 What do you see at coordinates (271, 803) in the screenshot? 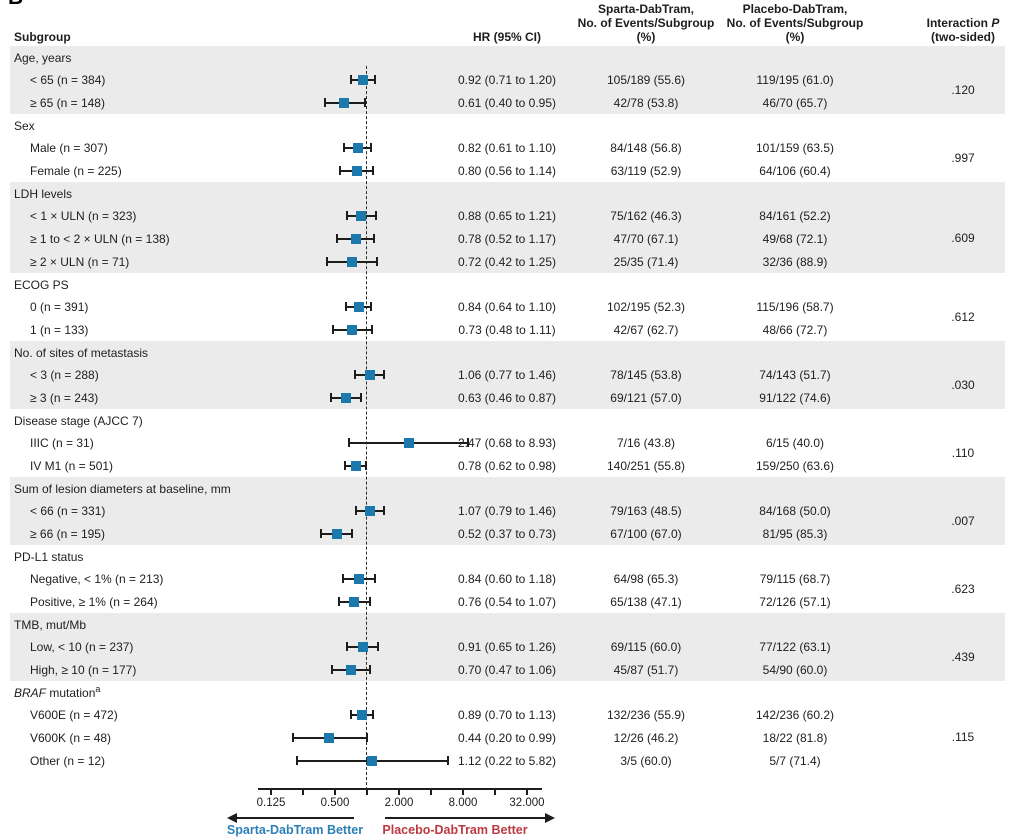
I see `axis-tick-label: 0.125` at bounding box center [271, 803].